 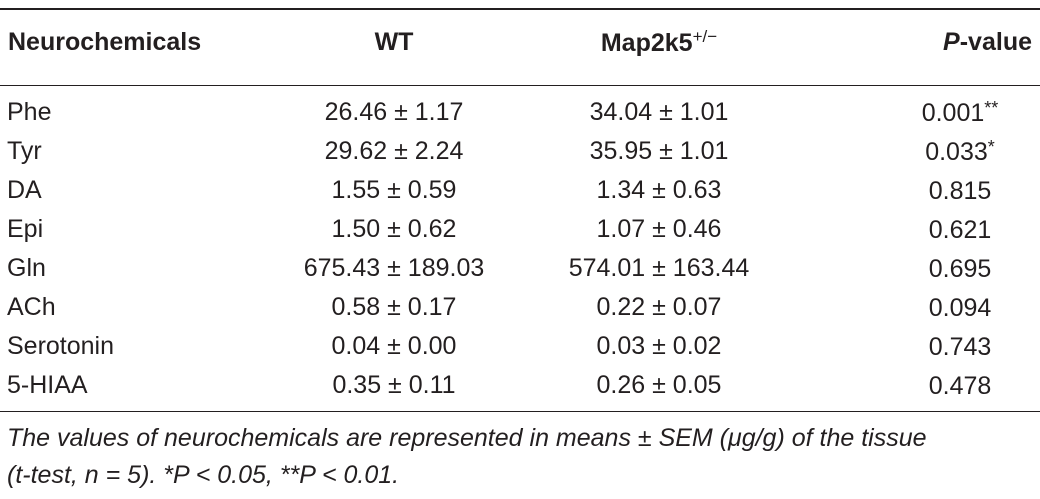 I want to click on header-row: Neurochemicals WT Map2k5+/− P-value, so click(x=520, y=42).